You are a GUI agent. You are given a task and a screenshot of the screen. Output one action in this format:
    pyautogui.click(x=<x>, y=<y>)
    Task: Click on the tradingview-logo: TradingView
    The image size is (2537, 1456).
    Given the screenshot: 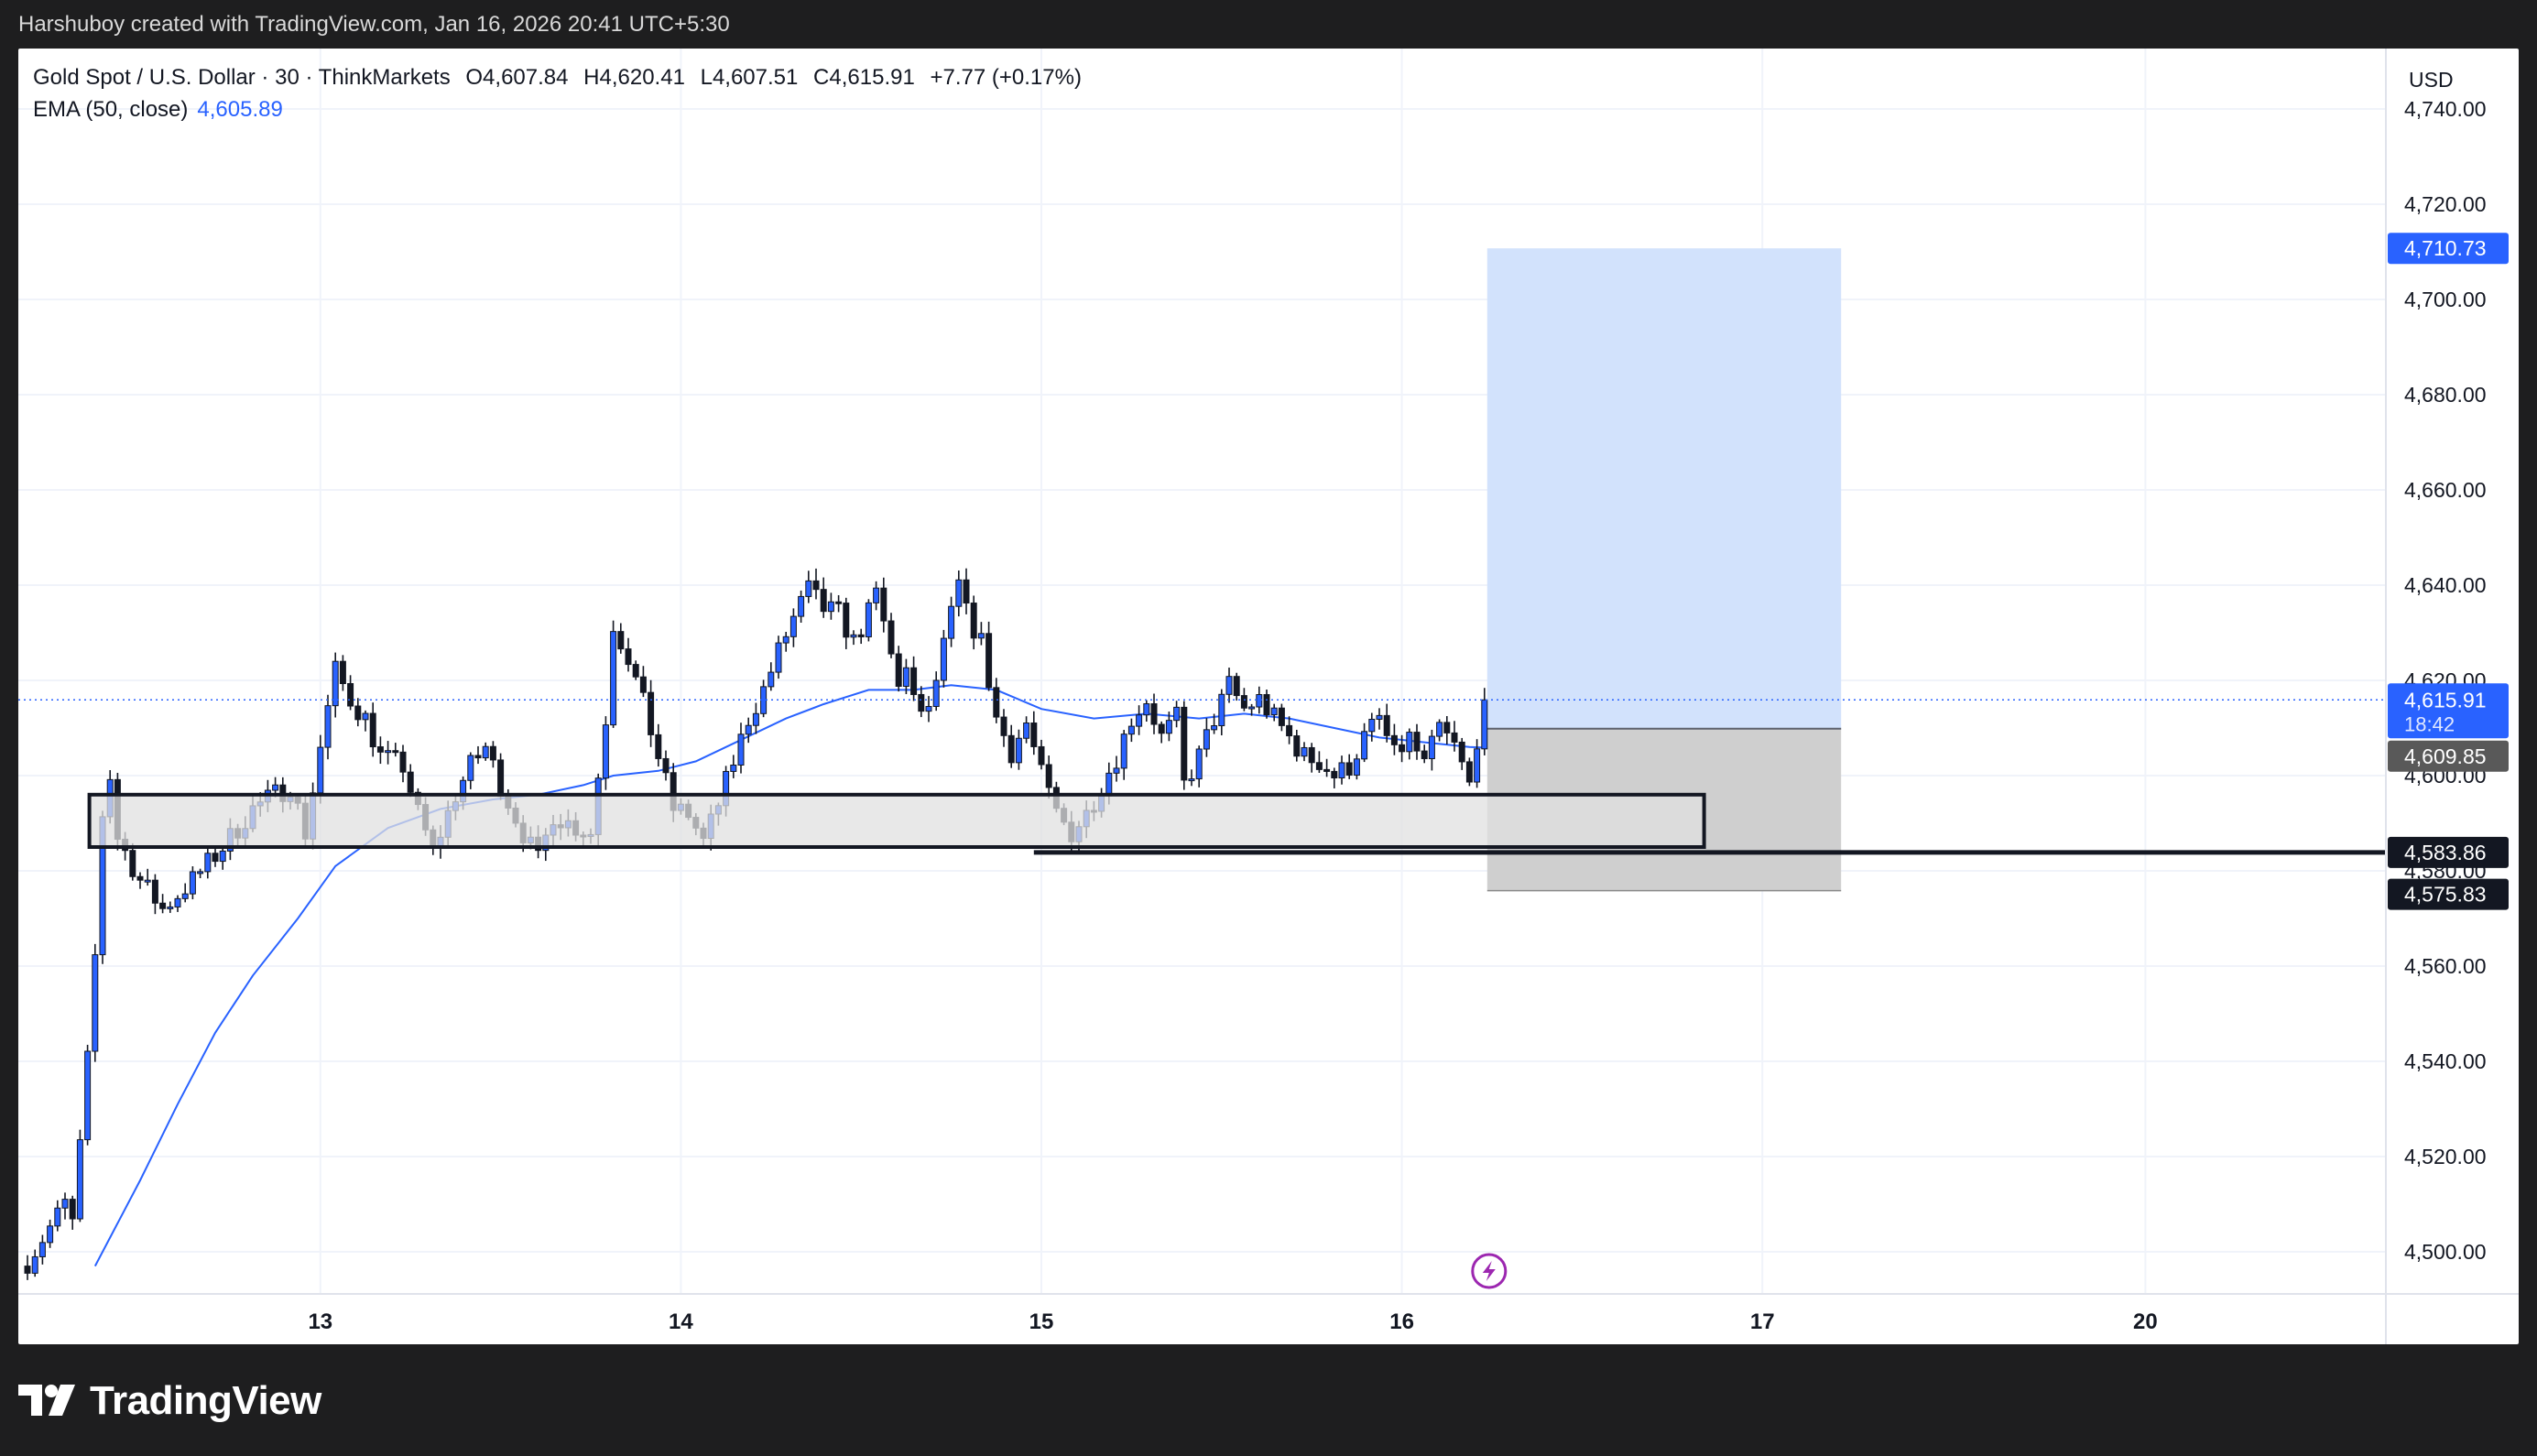 What is the action you would take?
    pyautogui.click(x=169, y=1401)
    